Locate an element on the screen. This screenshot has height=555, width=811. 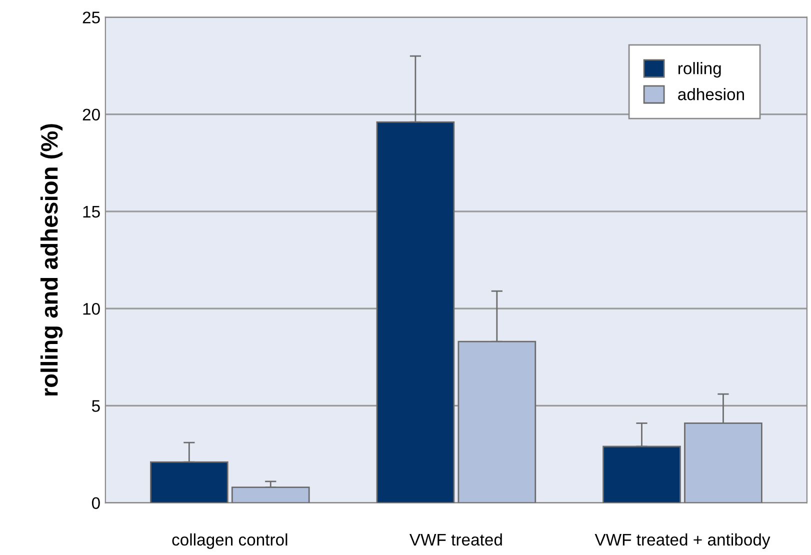
y-tick-label: 15 is located at coordinates (91, 212).